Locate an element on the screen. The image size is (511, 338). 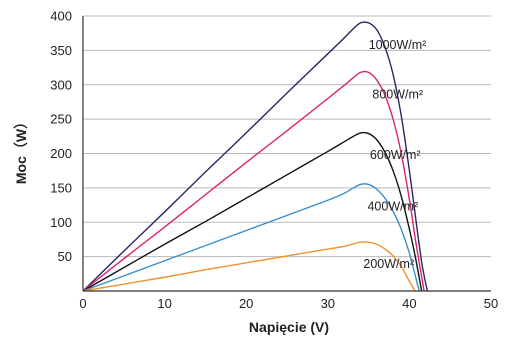
series-label-layer: 1000W/m² 800W/m² 600W/m² 400W/m² 200W/m² is located at coordinates (394, 154).